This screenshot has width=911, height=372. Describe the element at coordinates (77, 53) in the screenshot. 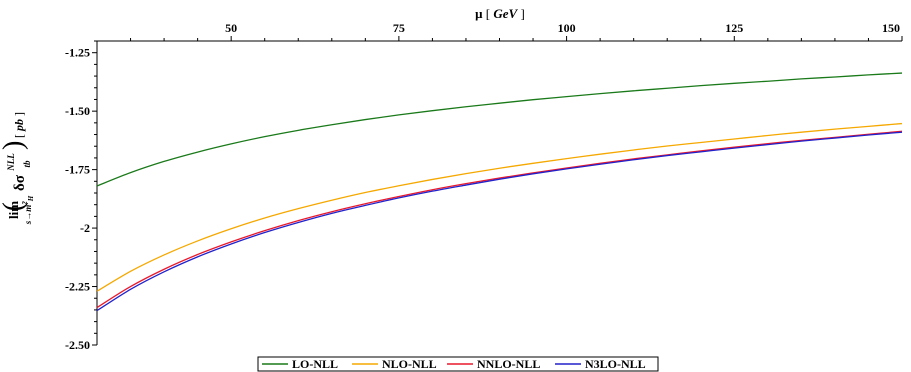

I see `y-tick-label: -1.25` at that location.